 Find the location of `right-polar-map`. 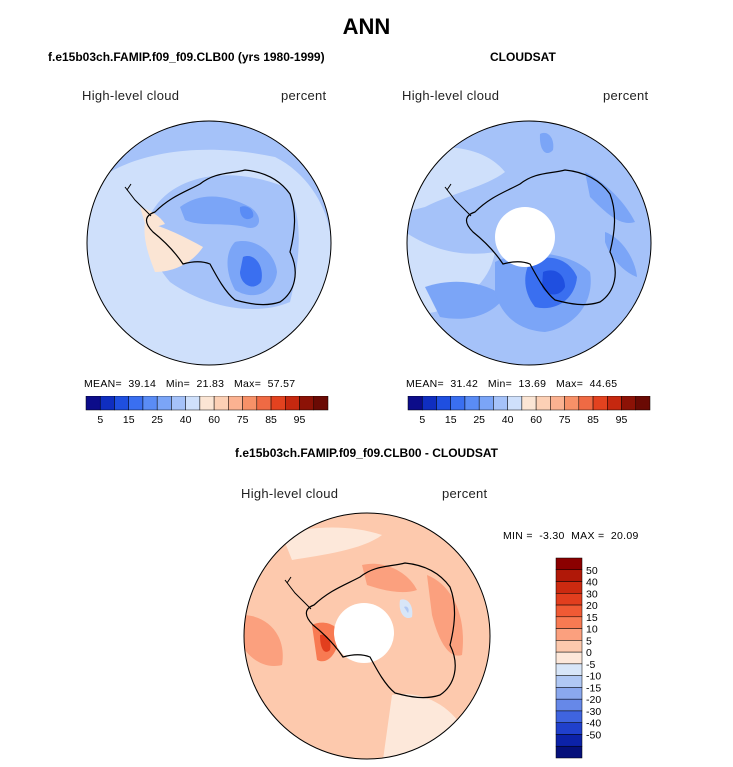

right-polar-map is located at coordinates (529, 243).